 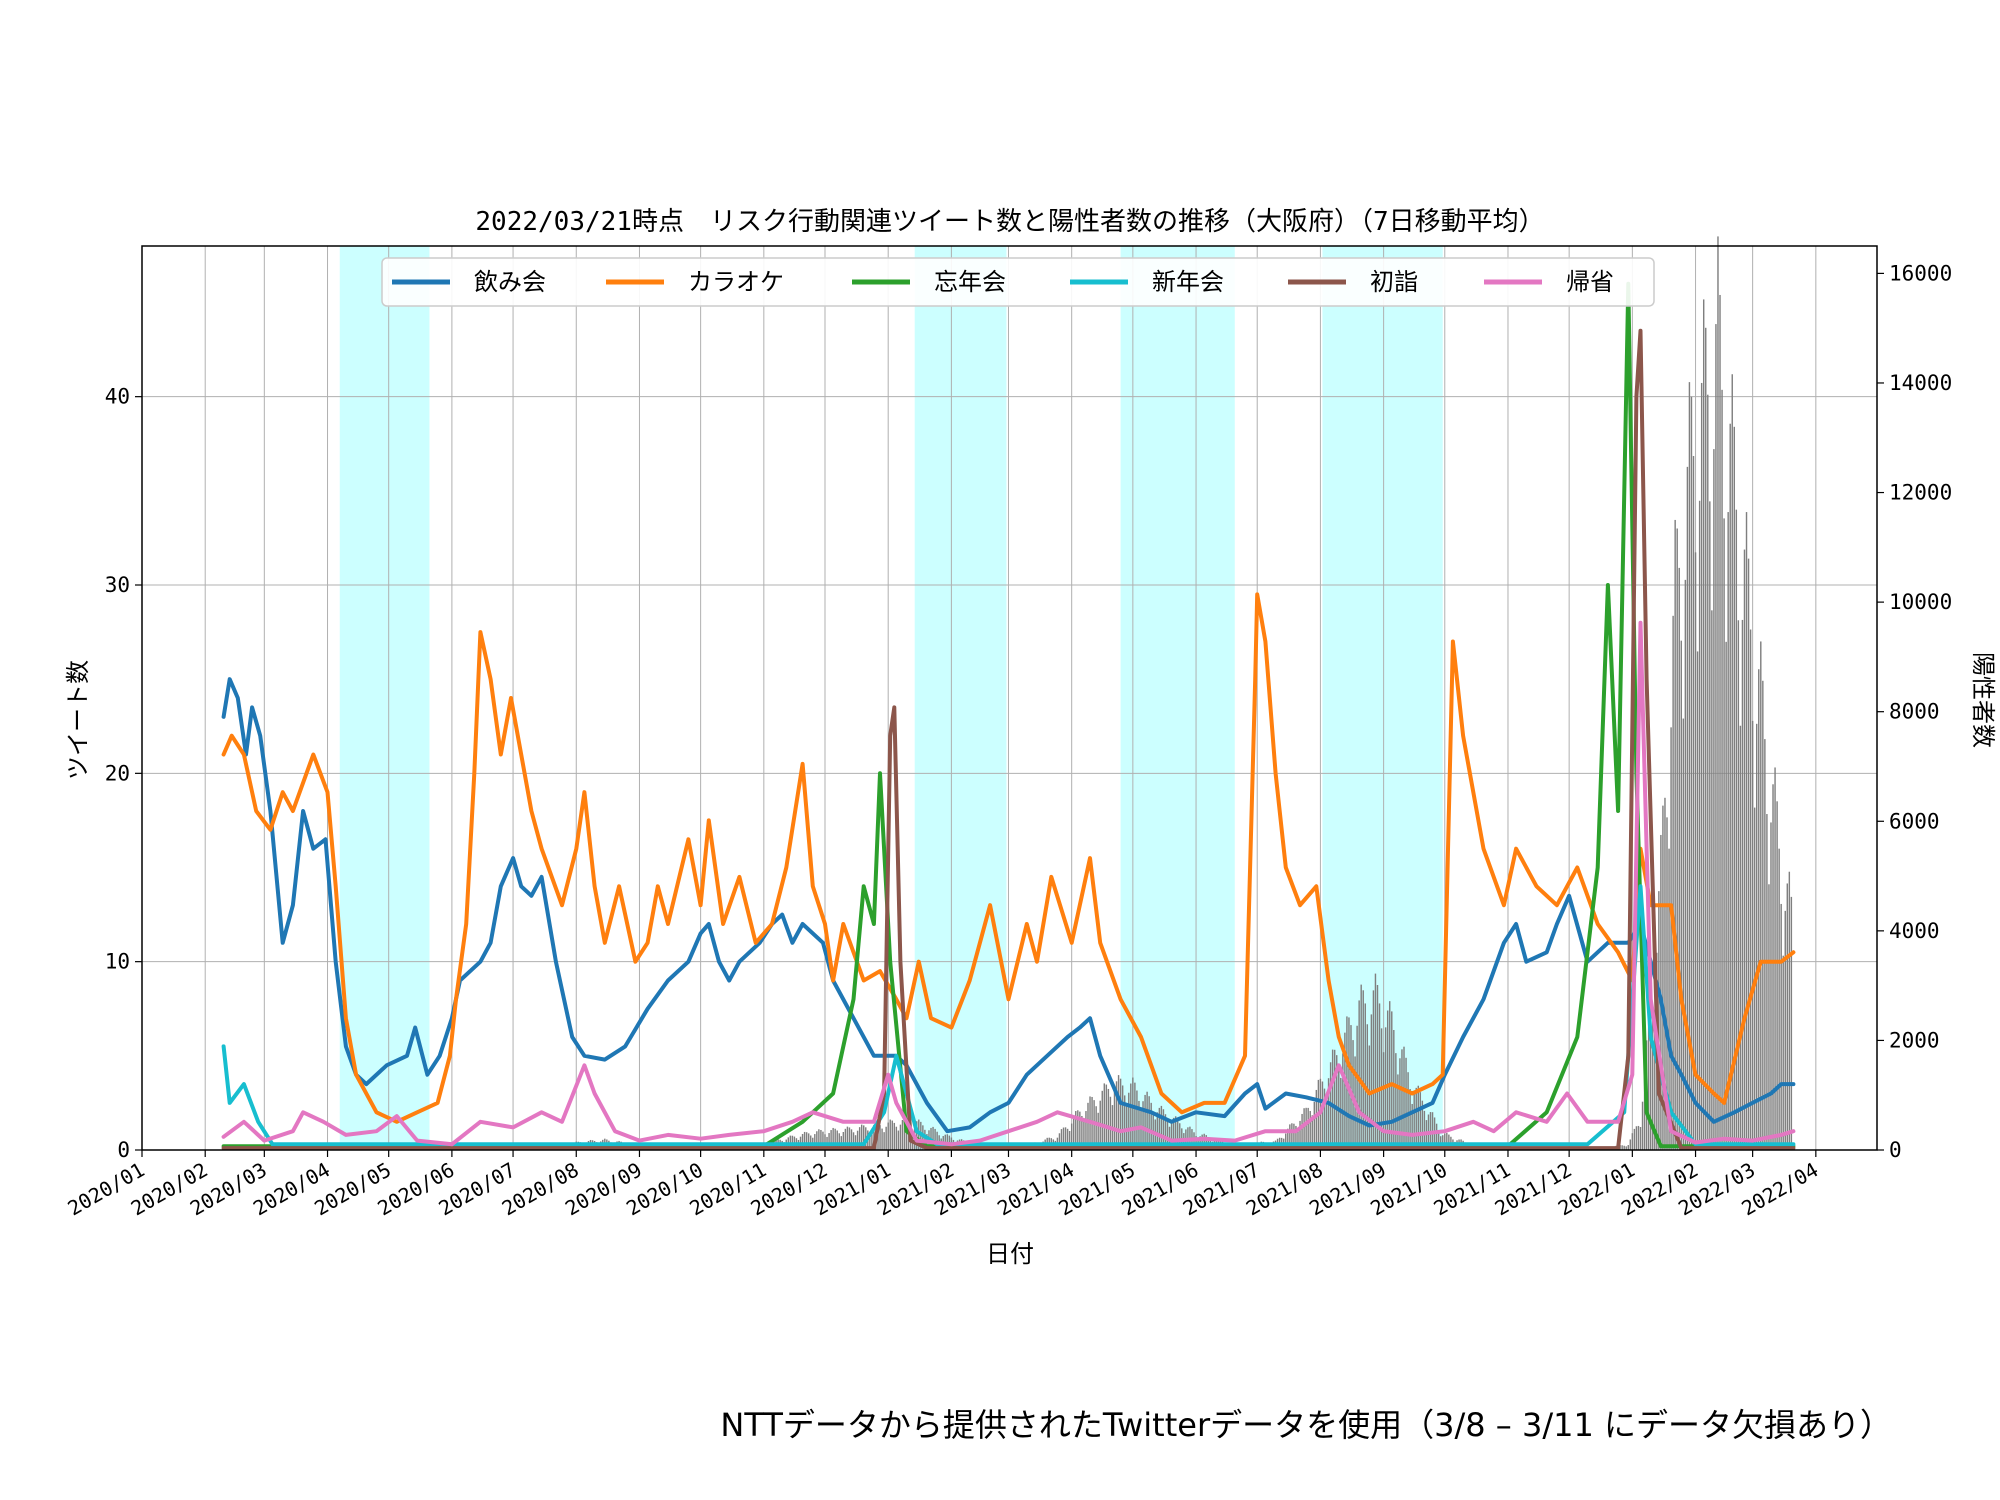 I want to click on y-right-axis-ticks: 0 2000 4000 6000 8000 10000 12000 14000 16000, so click(x=1914, y=711).